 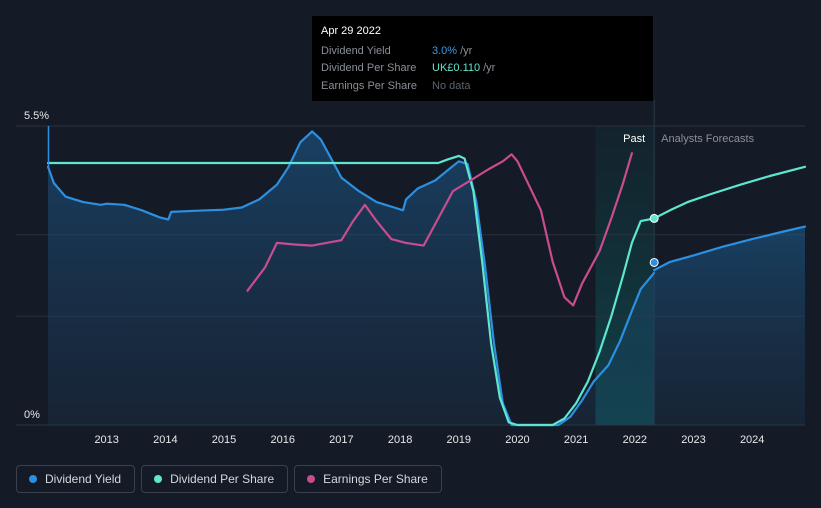 What do you see at coordinates (752, 440) in the screenshot?
I see `x-tick-label: 2024` at bounding box center [752, 440].